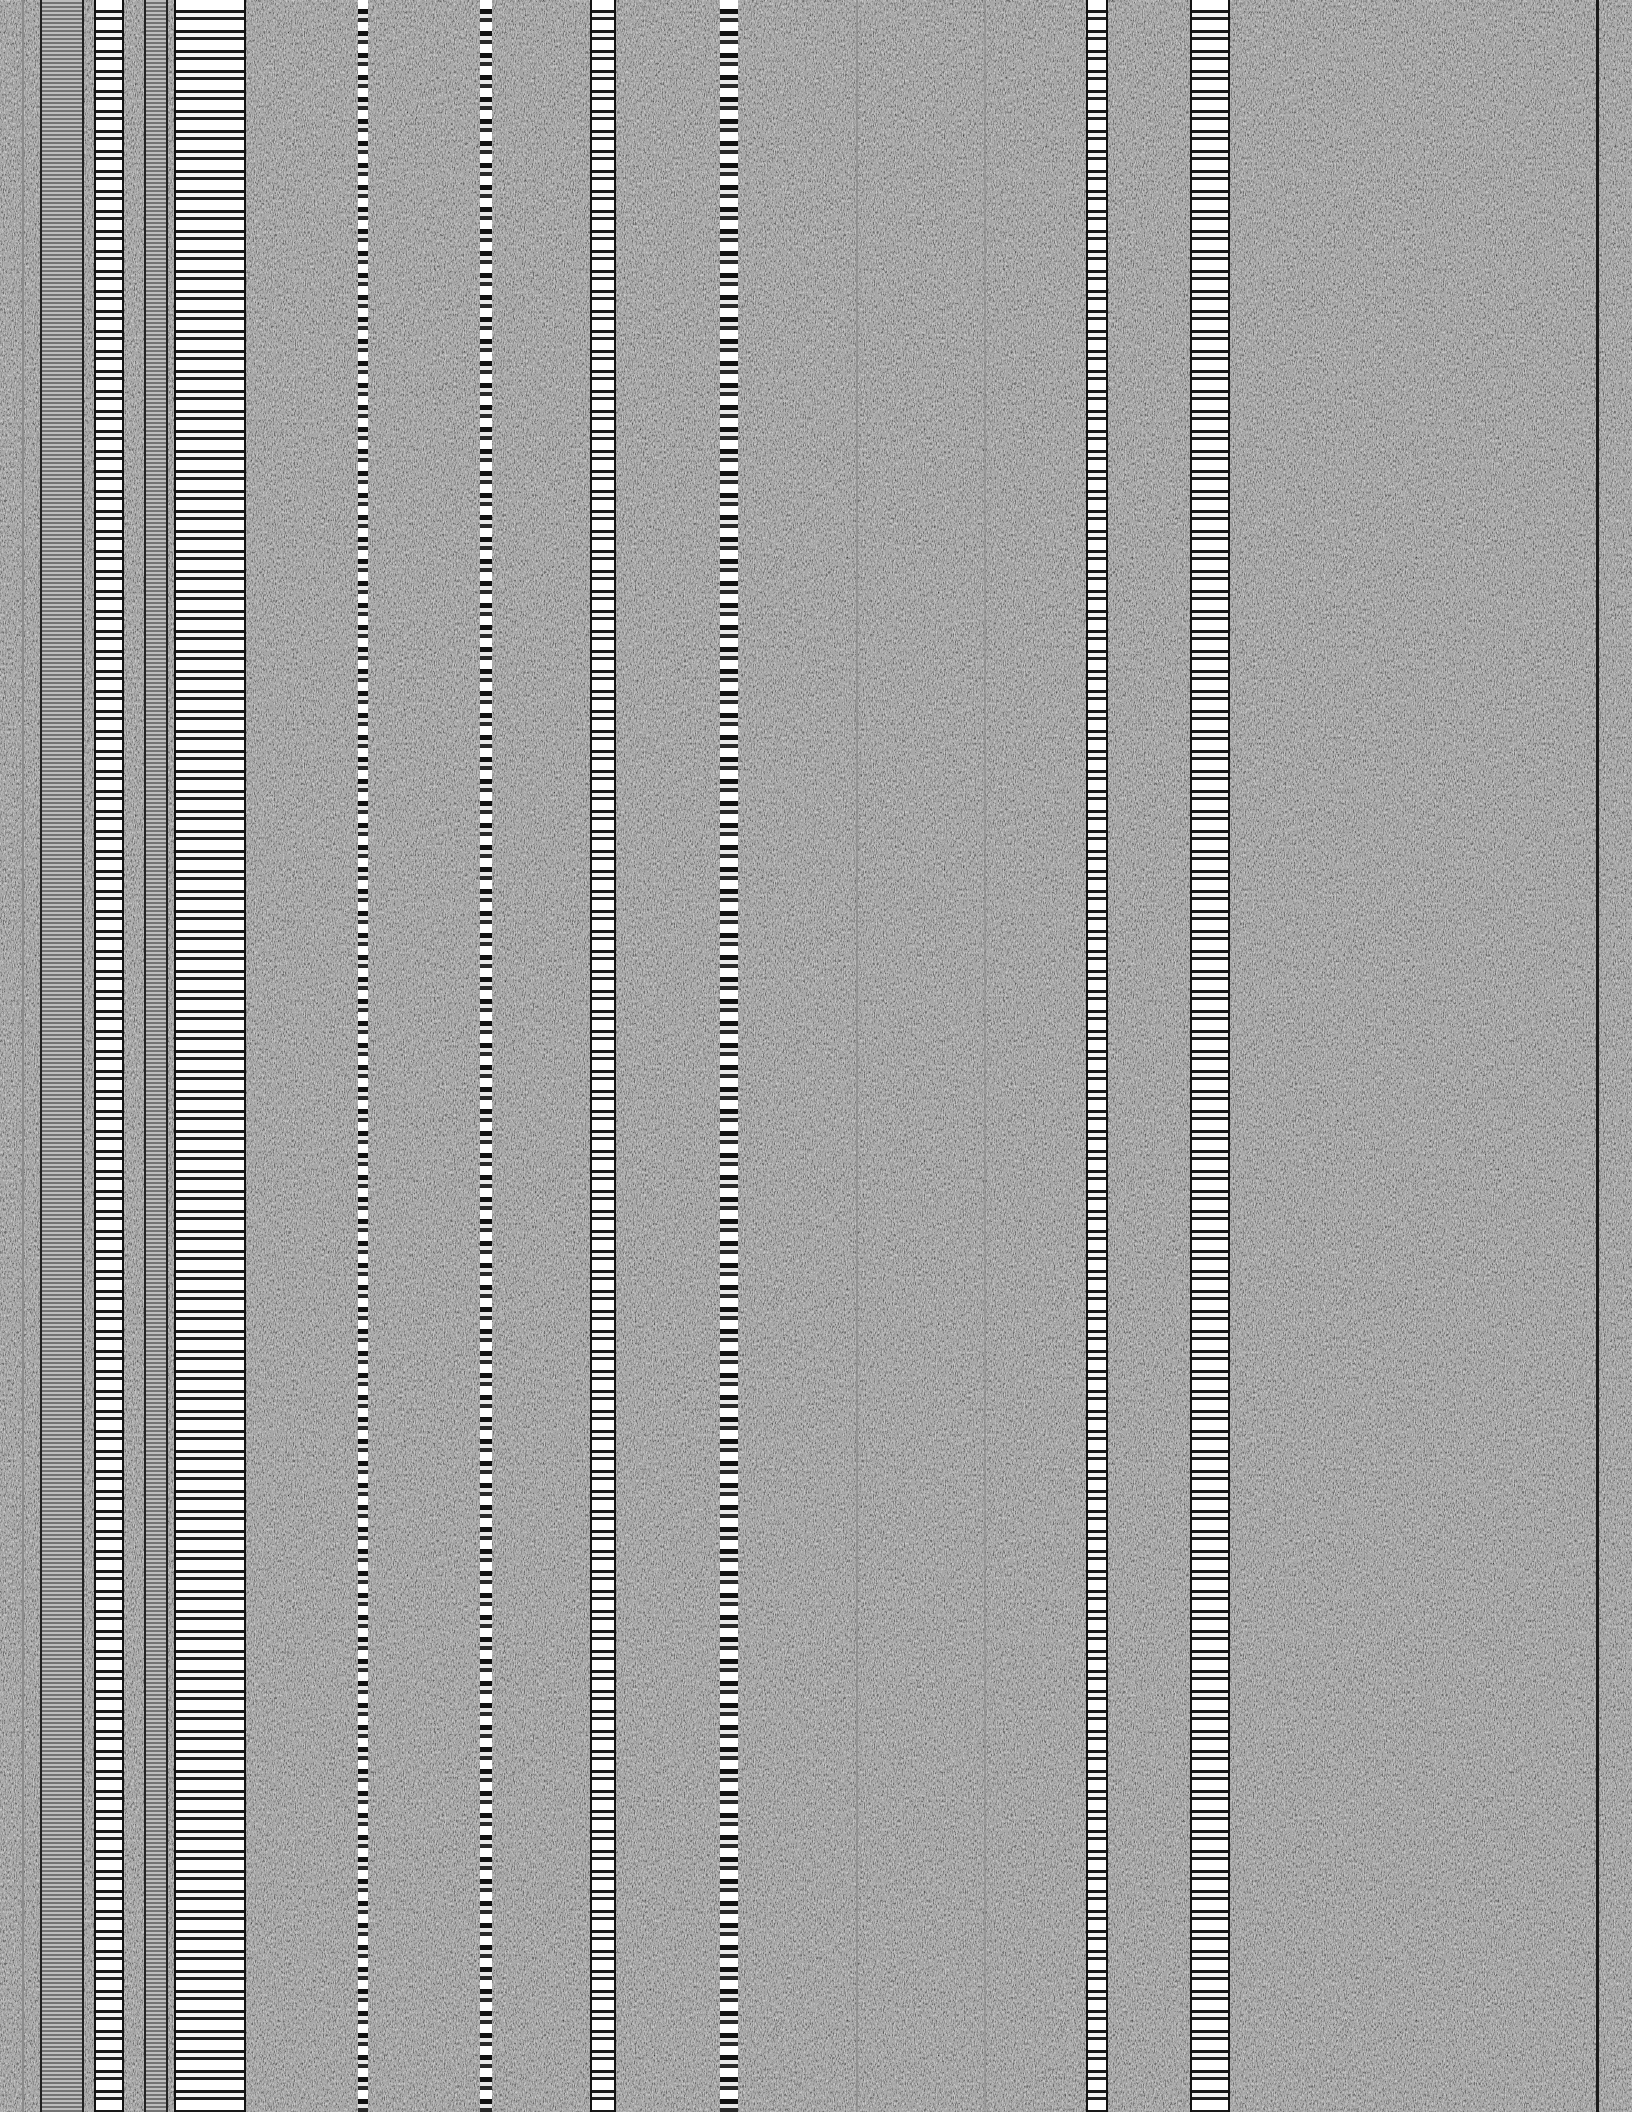  I want to click on left-edge-line, so click(23, 1056).